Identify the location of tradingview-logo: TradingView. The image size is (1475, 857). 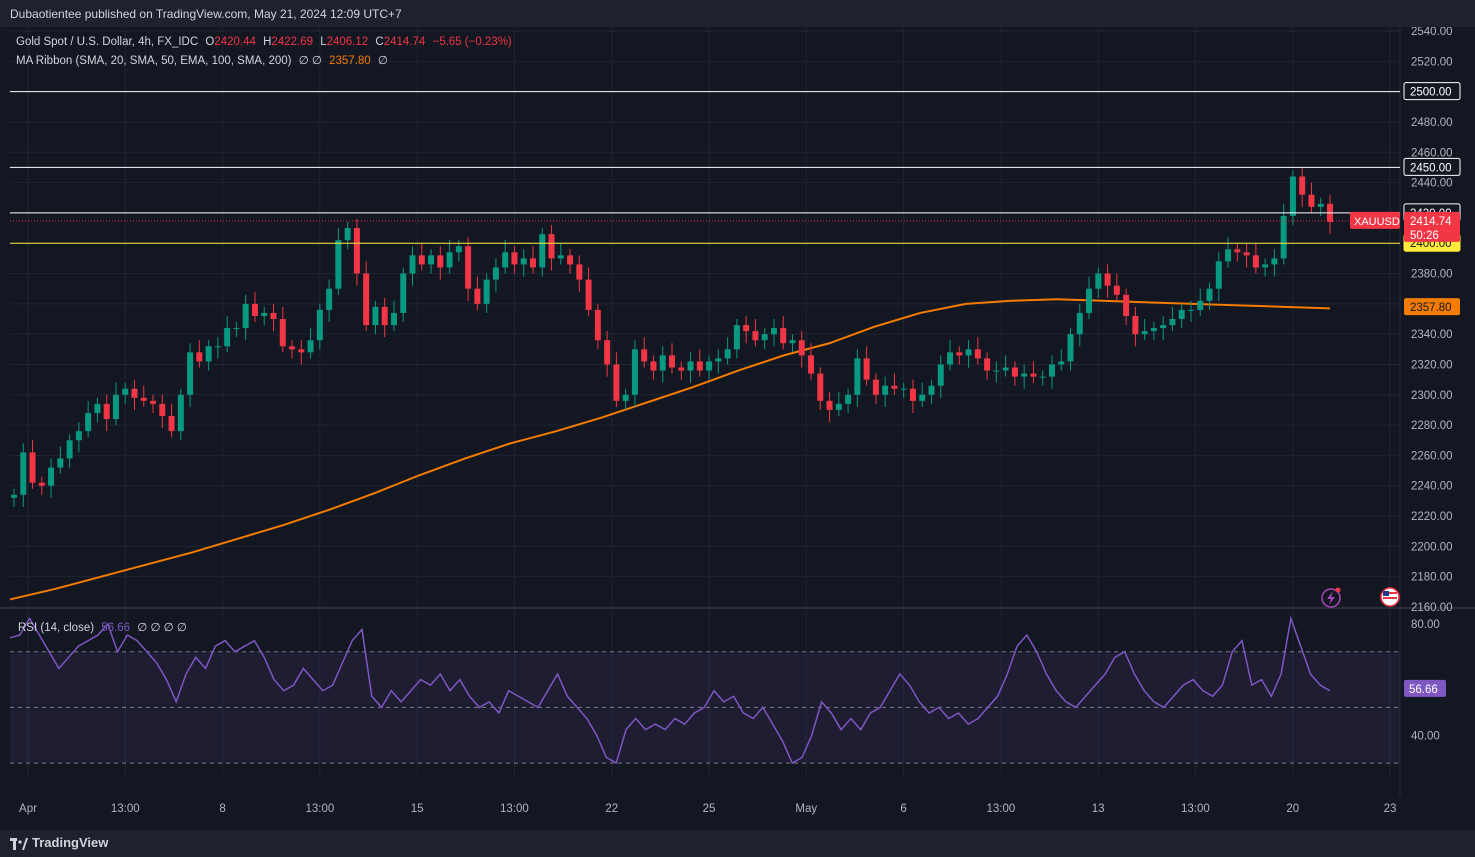
(59, 842).